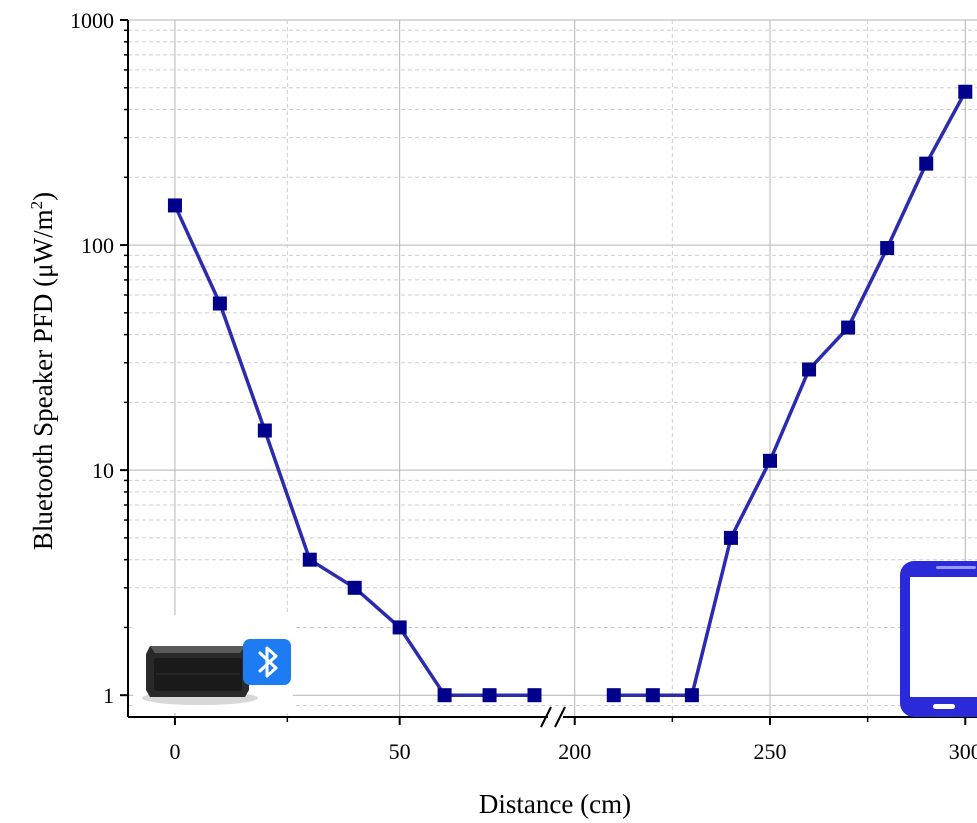 The height and width of the screenshot is (823, 977). What do you see at coordinates (400, 751) in the screenshot?
I see `x-tick-label: 50` at bounding box center [400, 751].